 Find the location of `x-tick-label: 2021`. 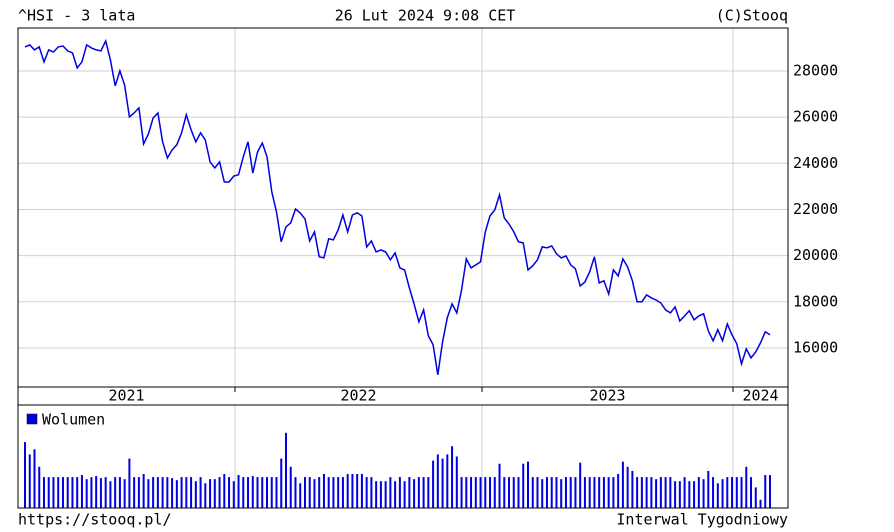

x-tick-label: 2021 is located at coordinates (126, 396).